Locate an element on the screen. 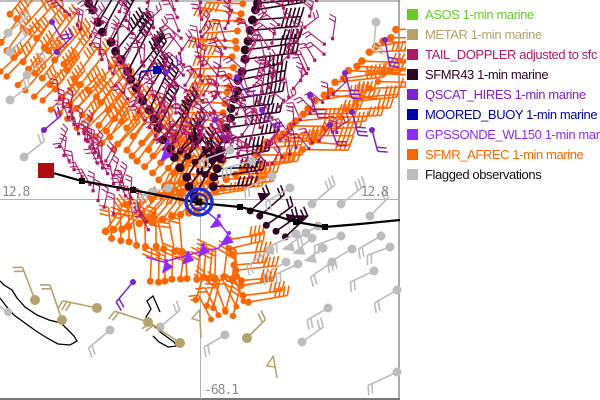  legend-item-moored_buoy: MOORED_BUOY 1-min marine is located at coordinates (502, 114).